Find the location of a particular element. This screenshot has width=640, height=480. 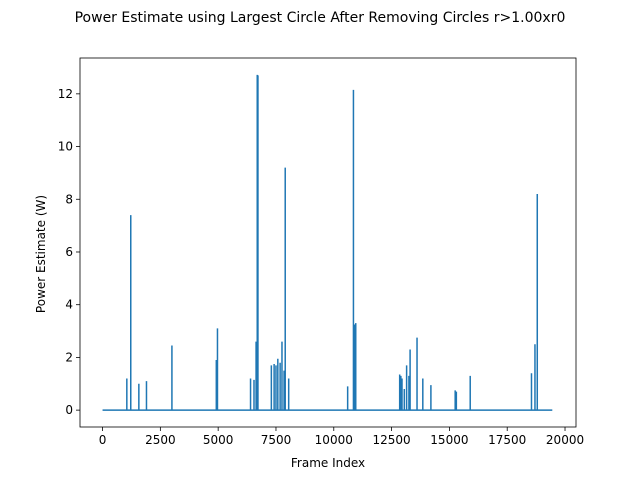

y-tick-label: 0 is located at coordinates (69, 410).